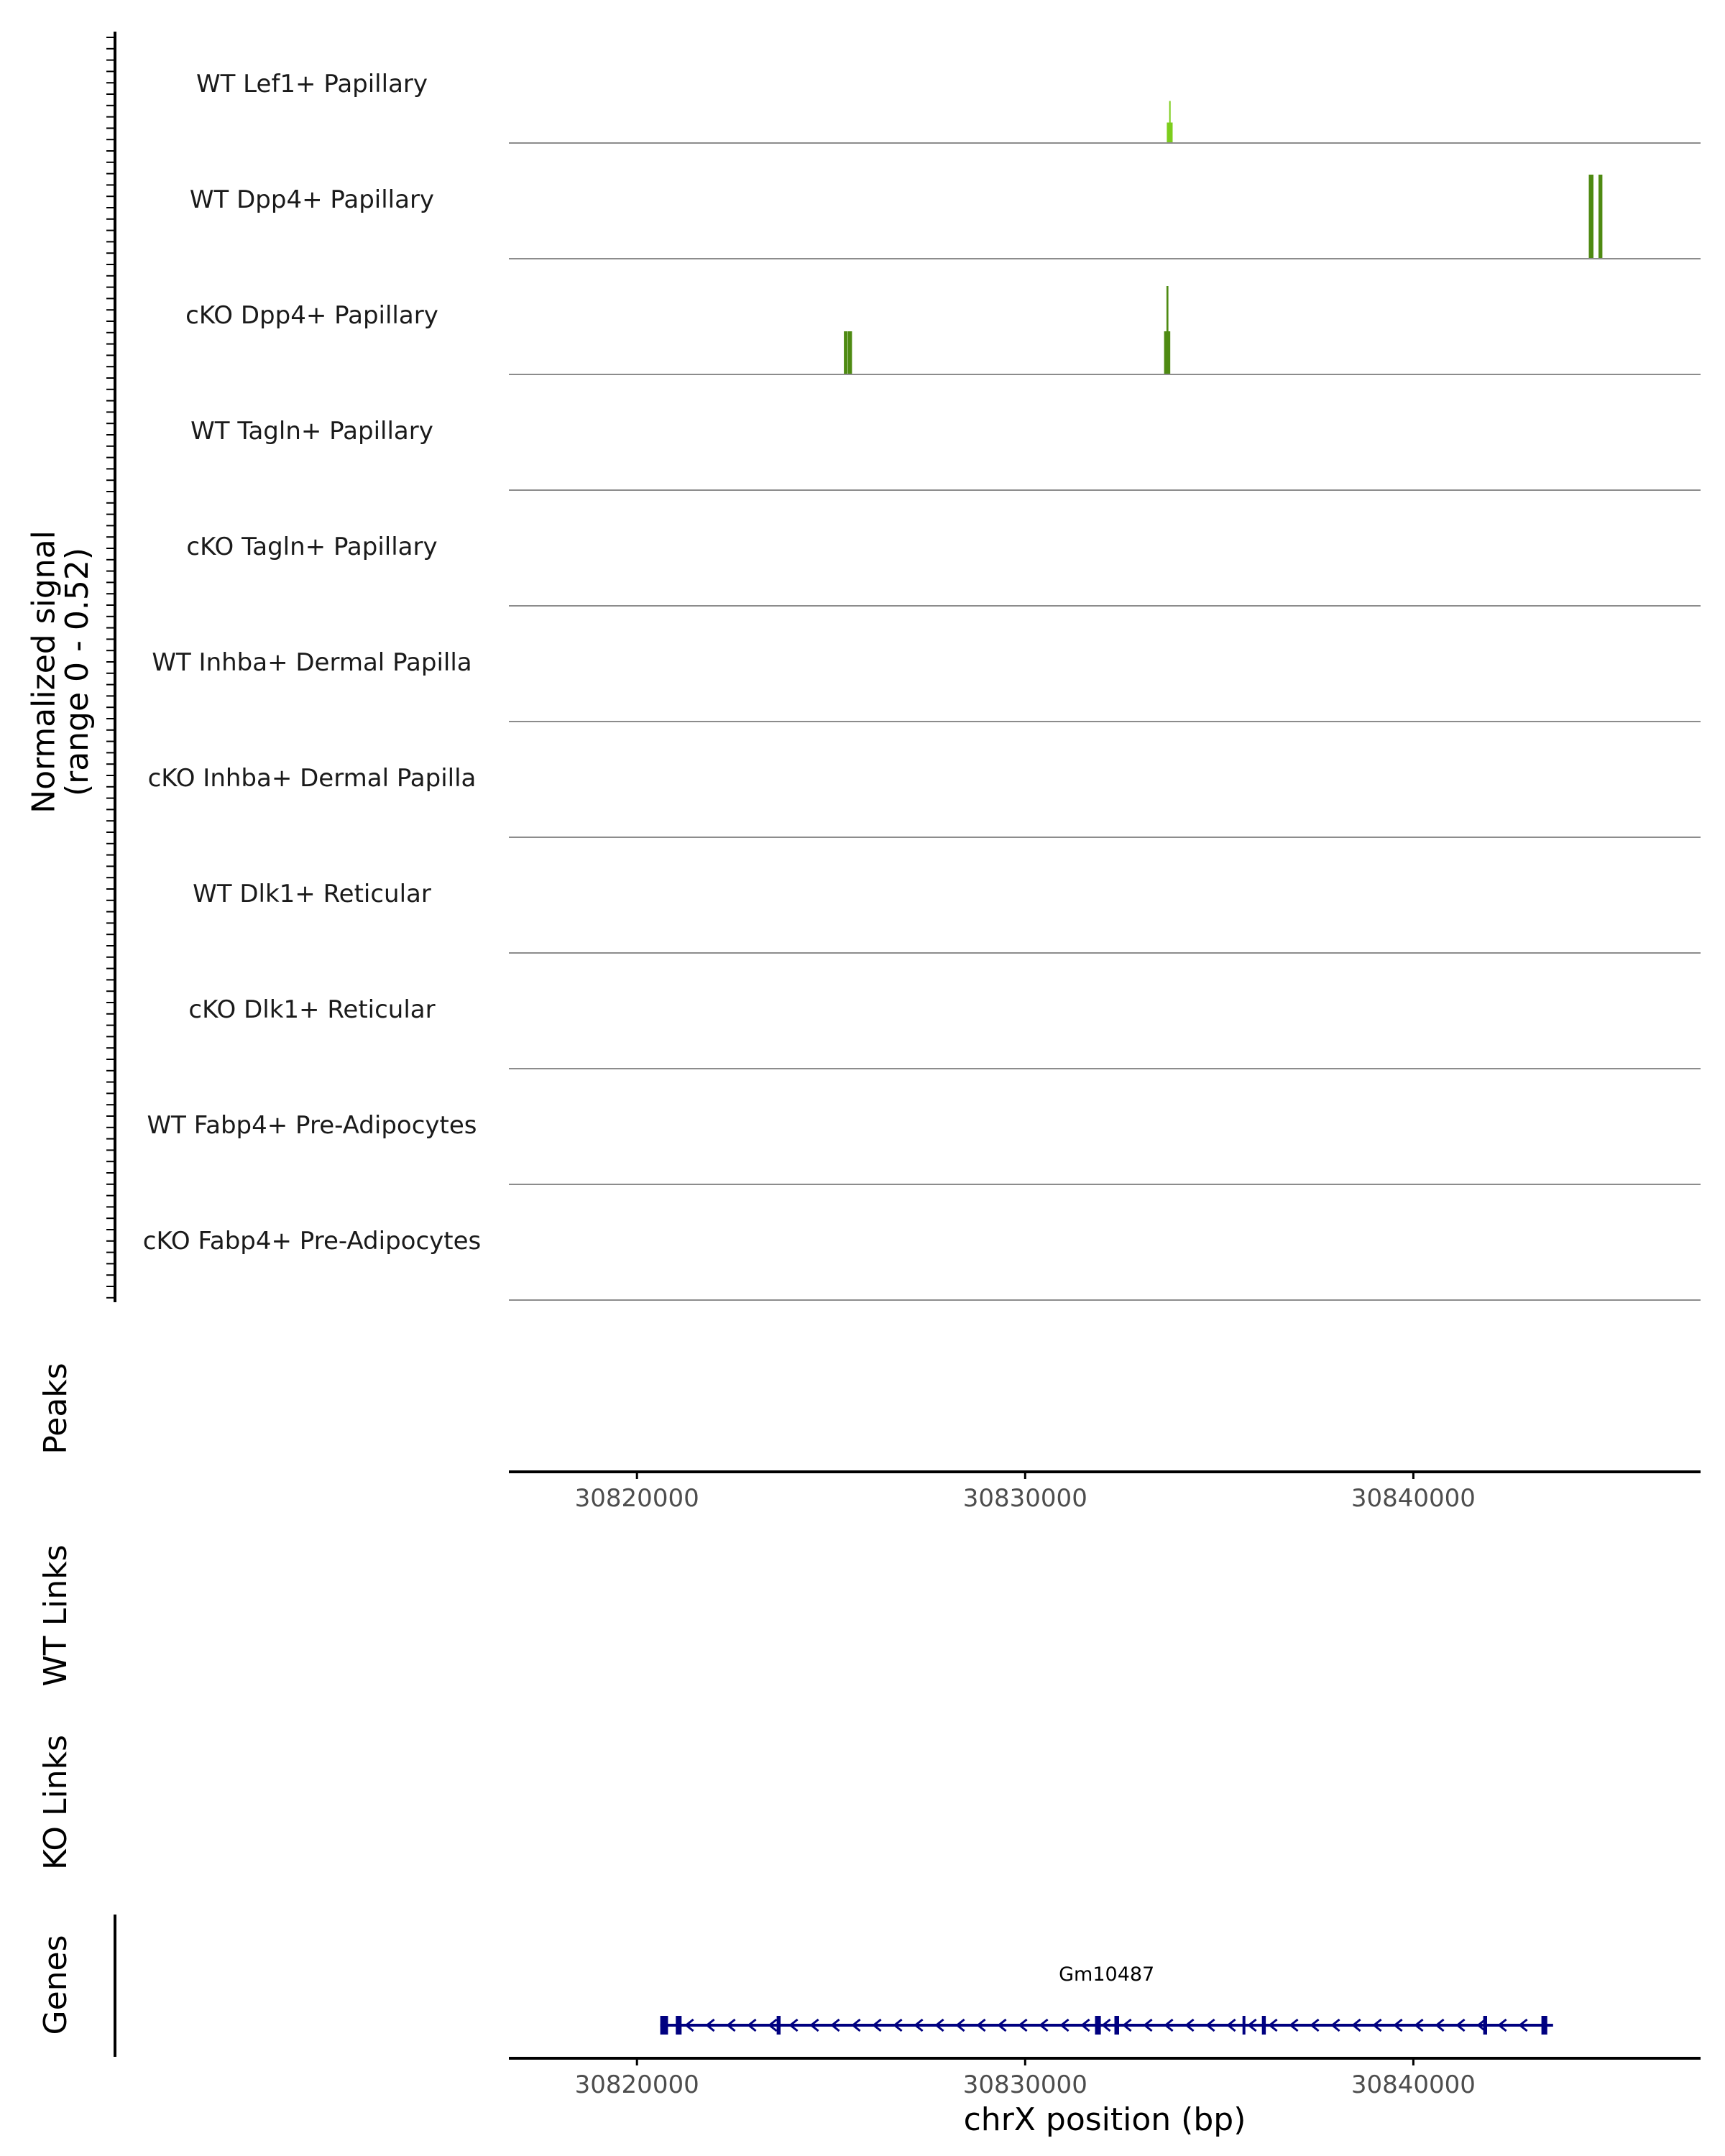  What do you see at coordinates (945, 454) in the screenshot?
I see `track-4: WT Tagln+ Papillary` at bounding box center [945, 454].